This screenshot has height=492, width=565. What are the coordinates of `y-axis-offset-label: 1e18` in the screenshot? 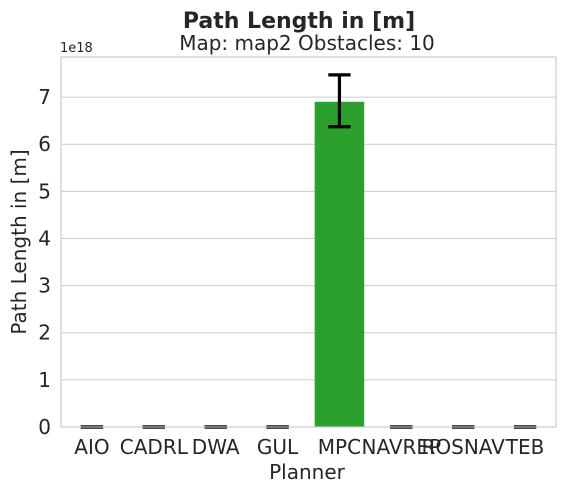 It's located at (76, 48).